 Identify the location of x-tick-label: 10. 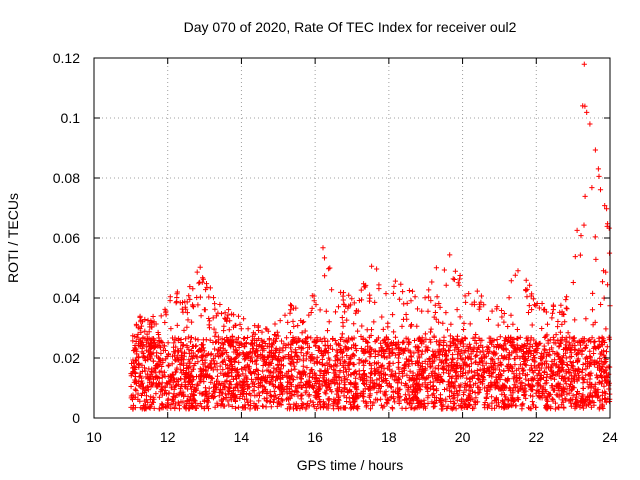
(94, 437).